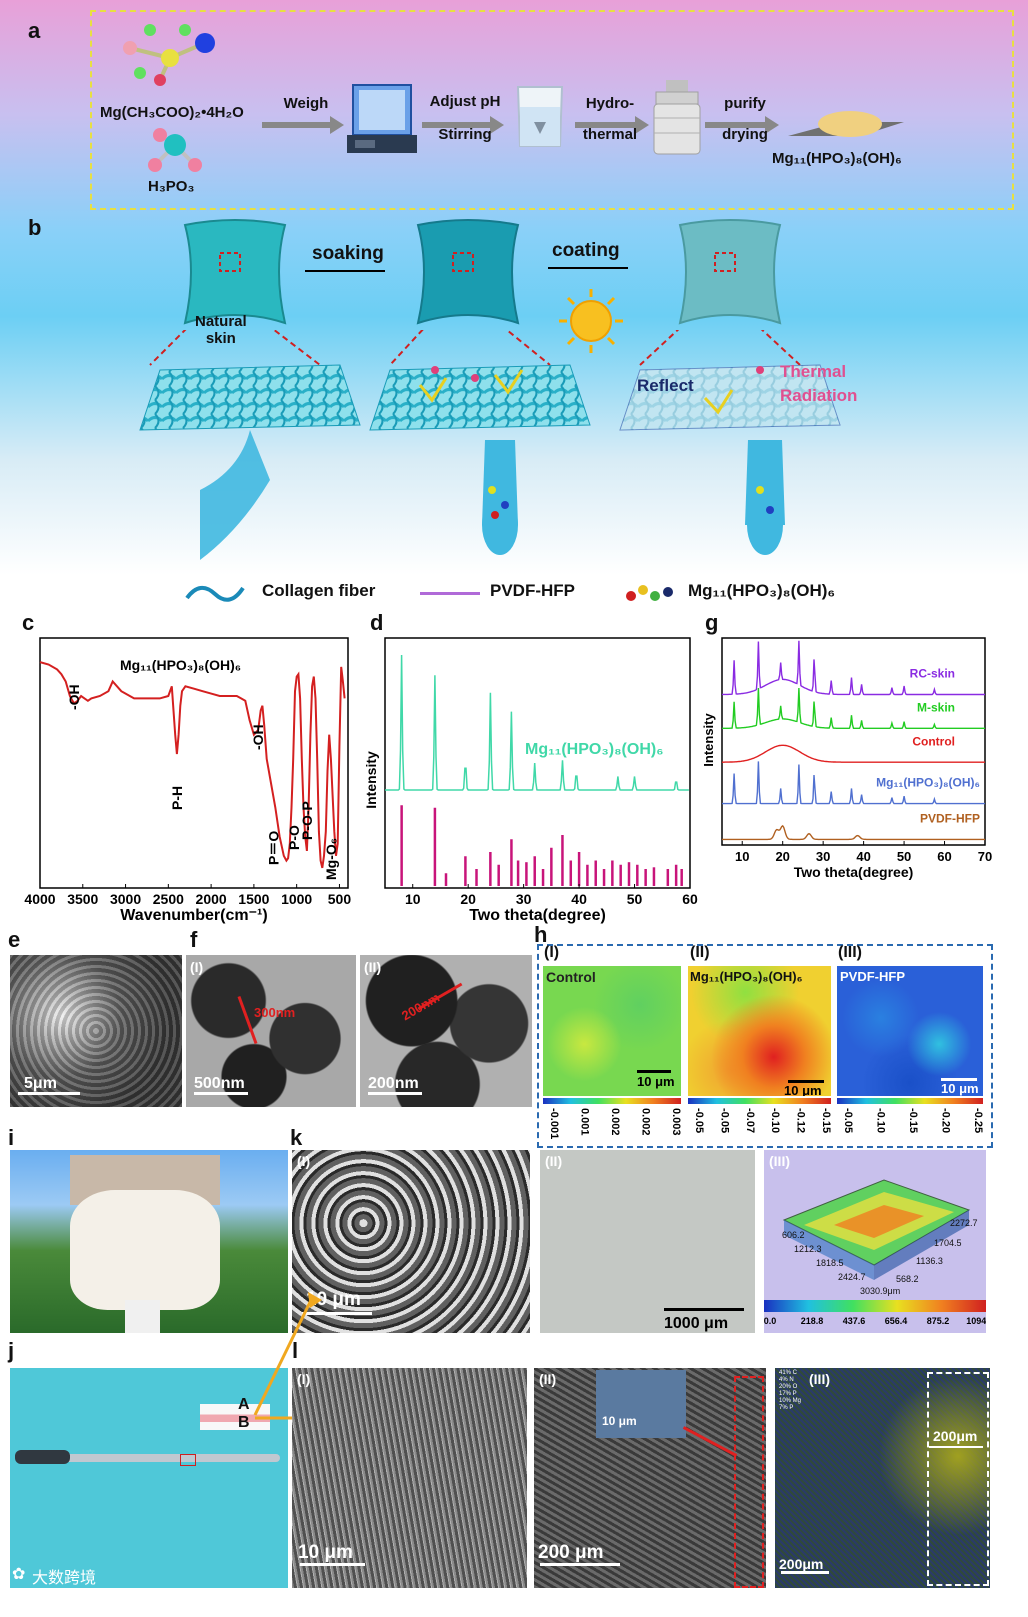  What do you see at coordinates (373, 967) in the screenshot?
I see `sub-label-f2: (II)` at bounding box center [373, 967].